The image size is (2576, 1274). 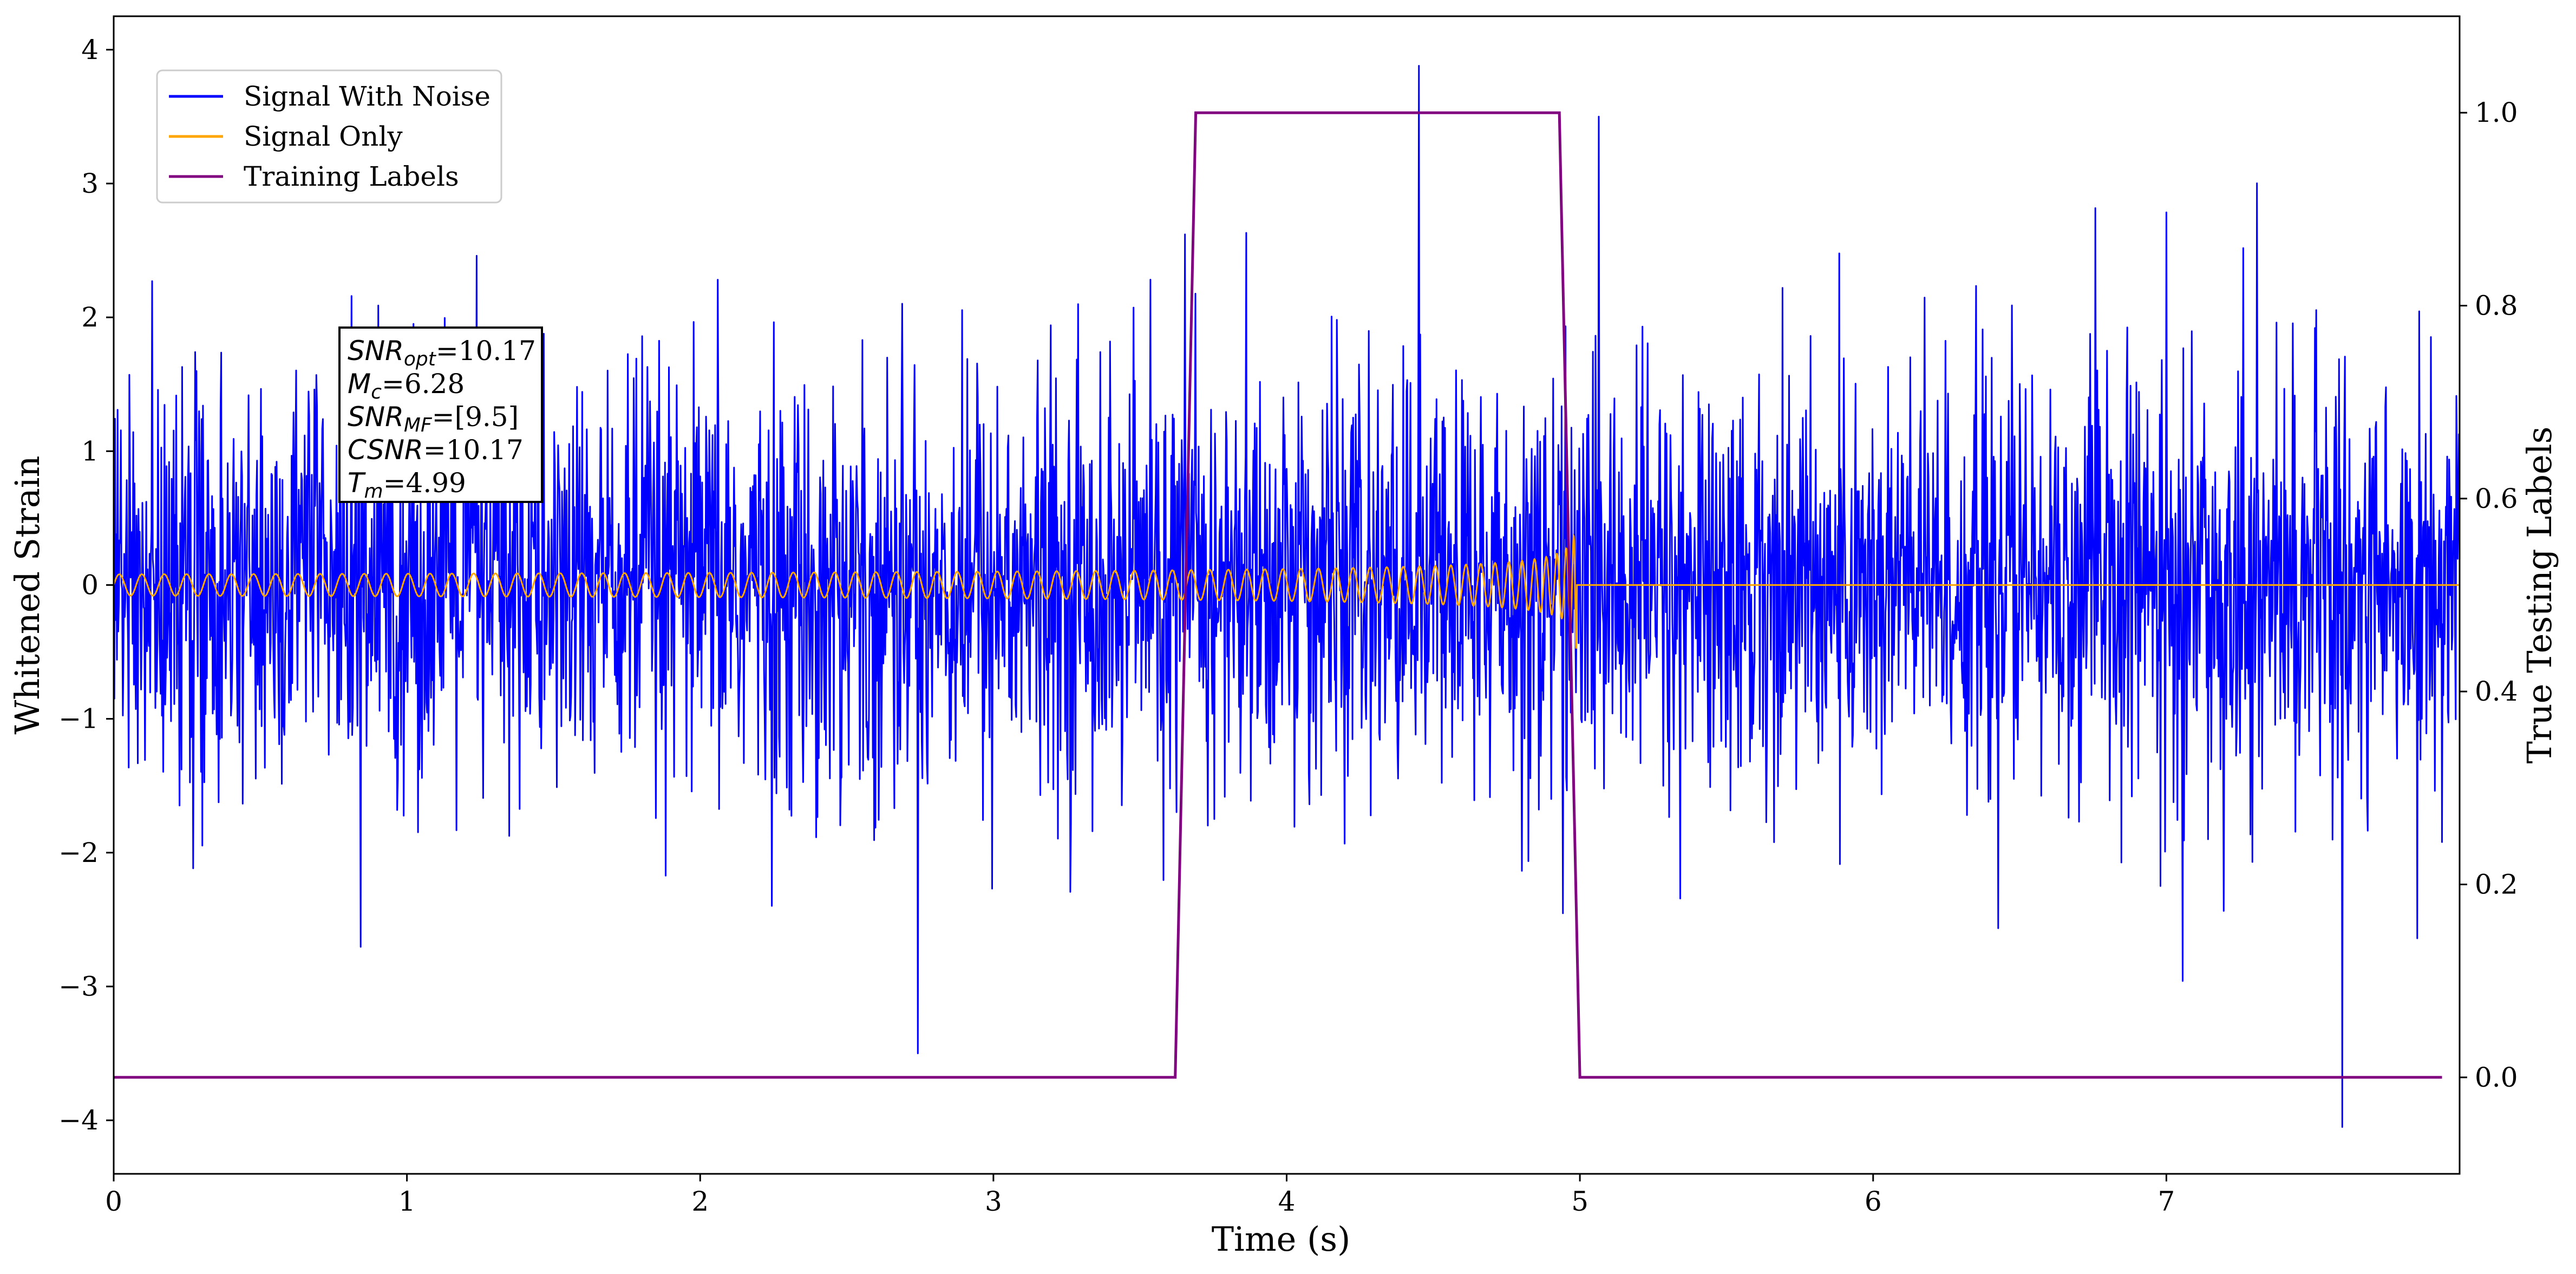 I want to click on y-axis-left-title: Whitened Strain, so click(x=28, y=595).